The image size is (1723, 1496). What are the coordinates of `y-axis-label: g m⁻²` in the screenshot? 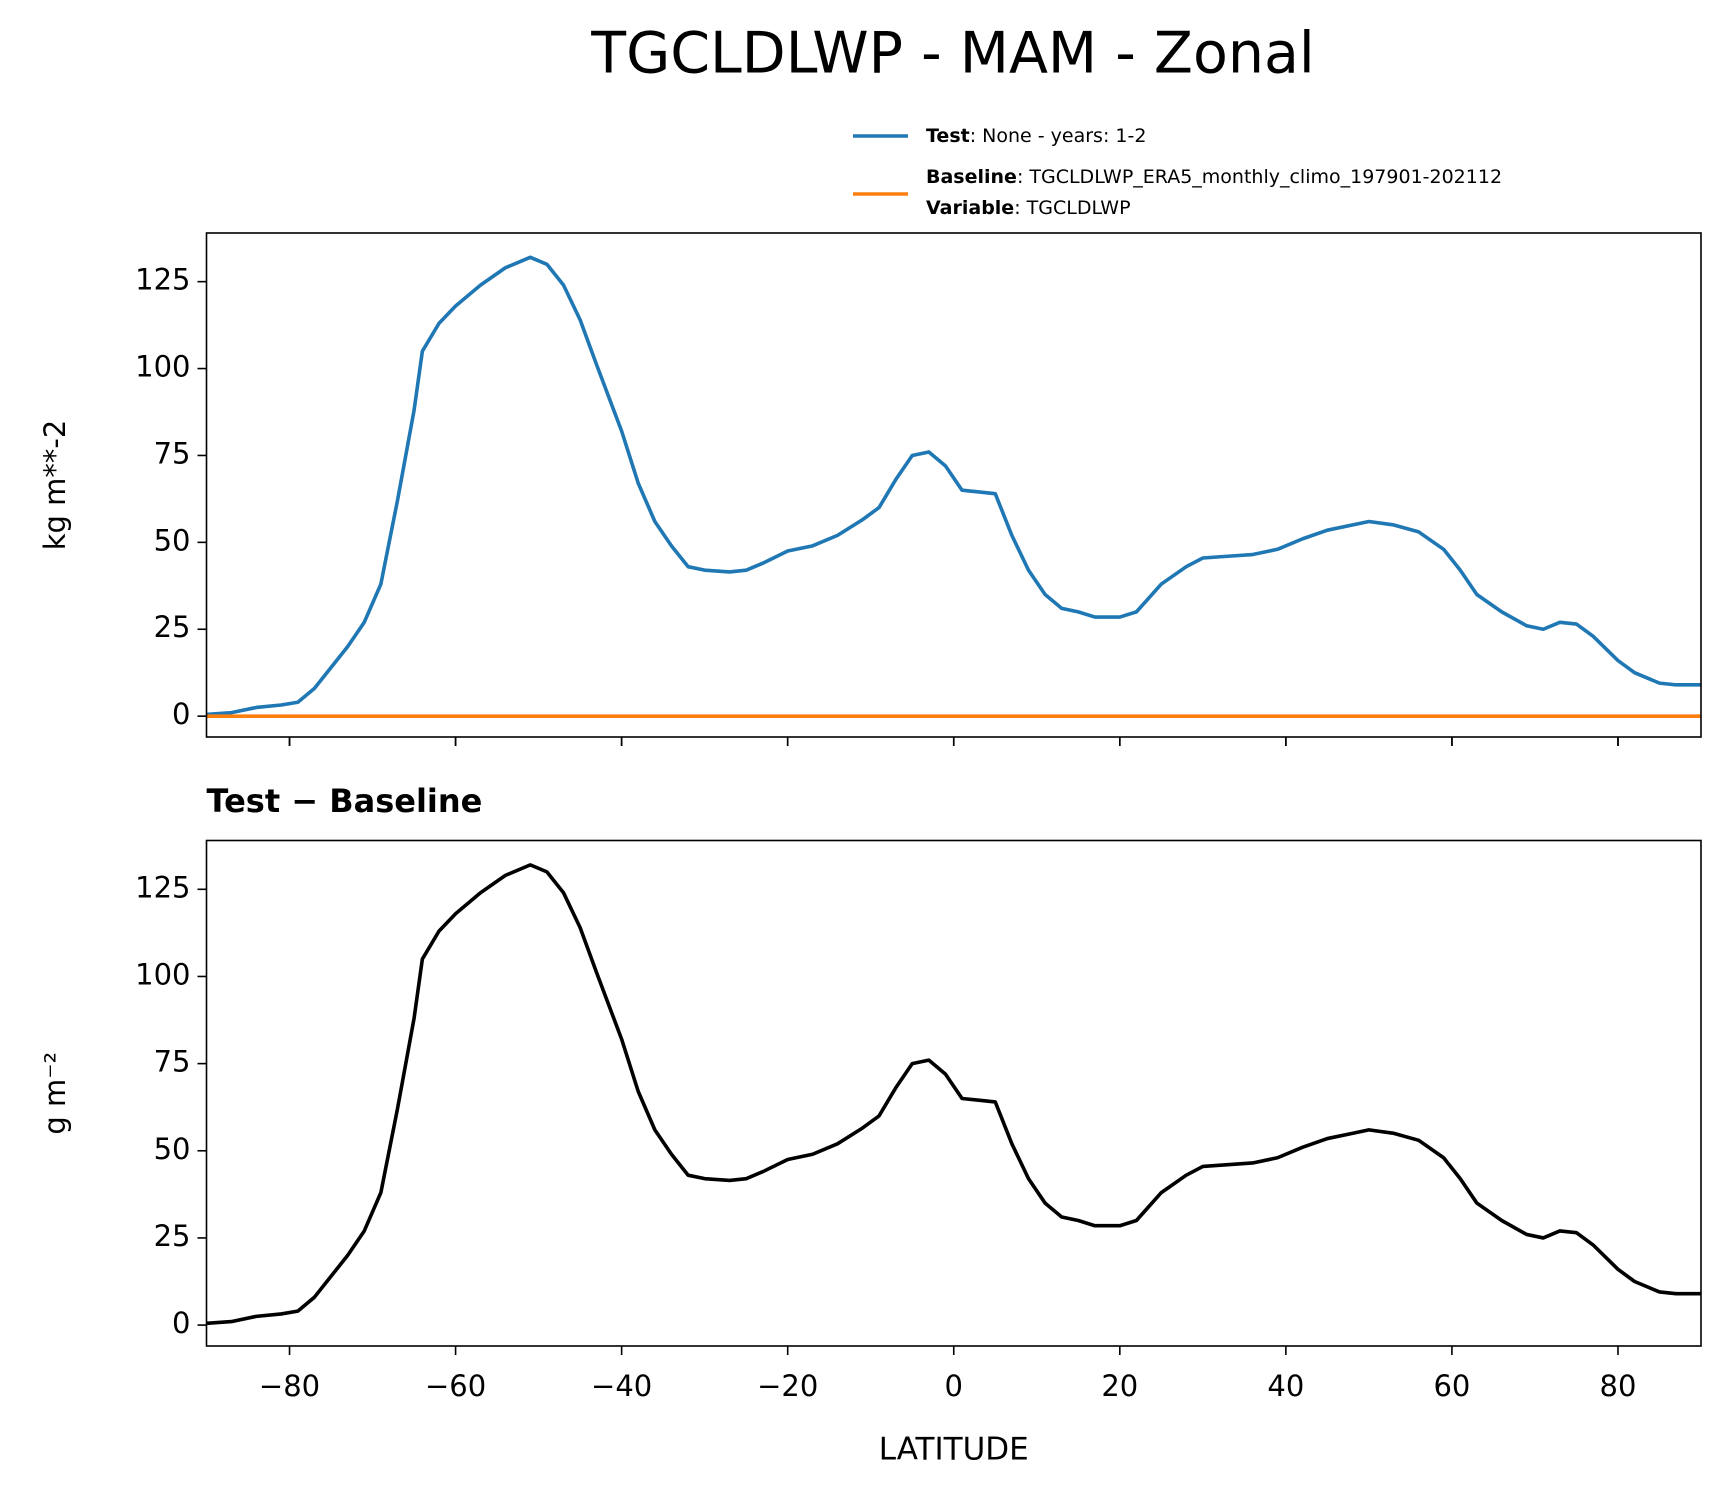 It's located at (55, 1093).